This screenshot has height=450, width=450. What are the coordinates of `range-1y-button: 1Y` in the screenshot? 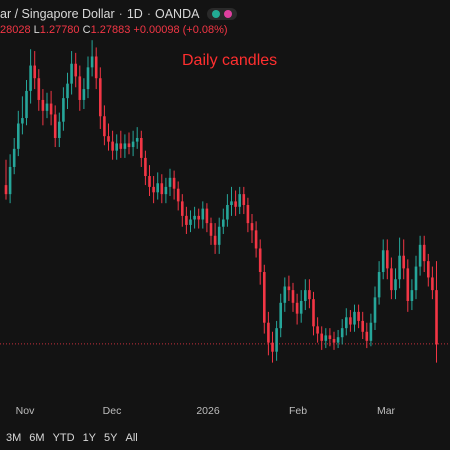 It's located at (89, 438).